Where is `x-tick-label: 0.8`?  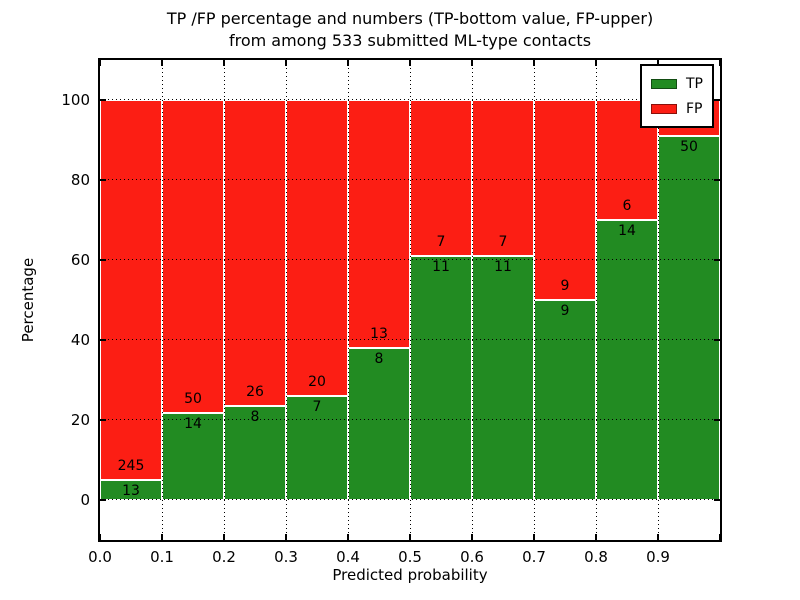 x-tick-label: 0.8 is located at coordinates (596, 557).